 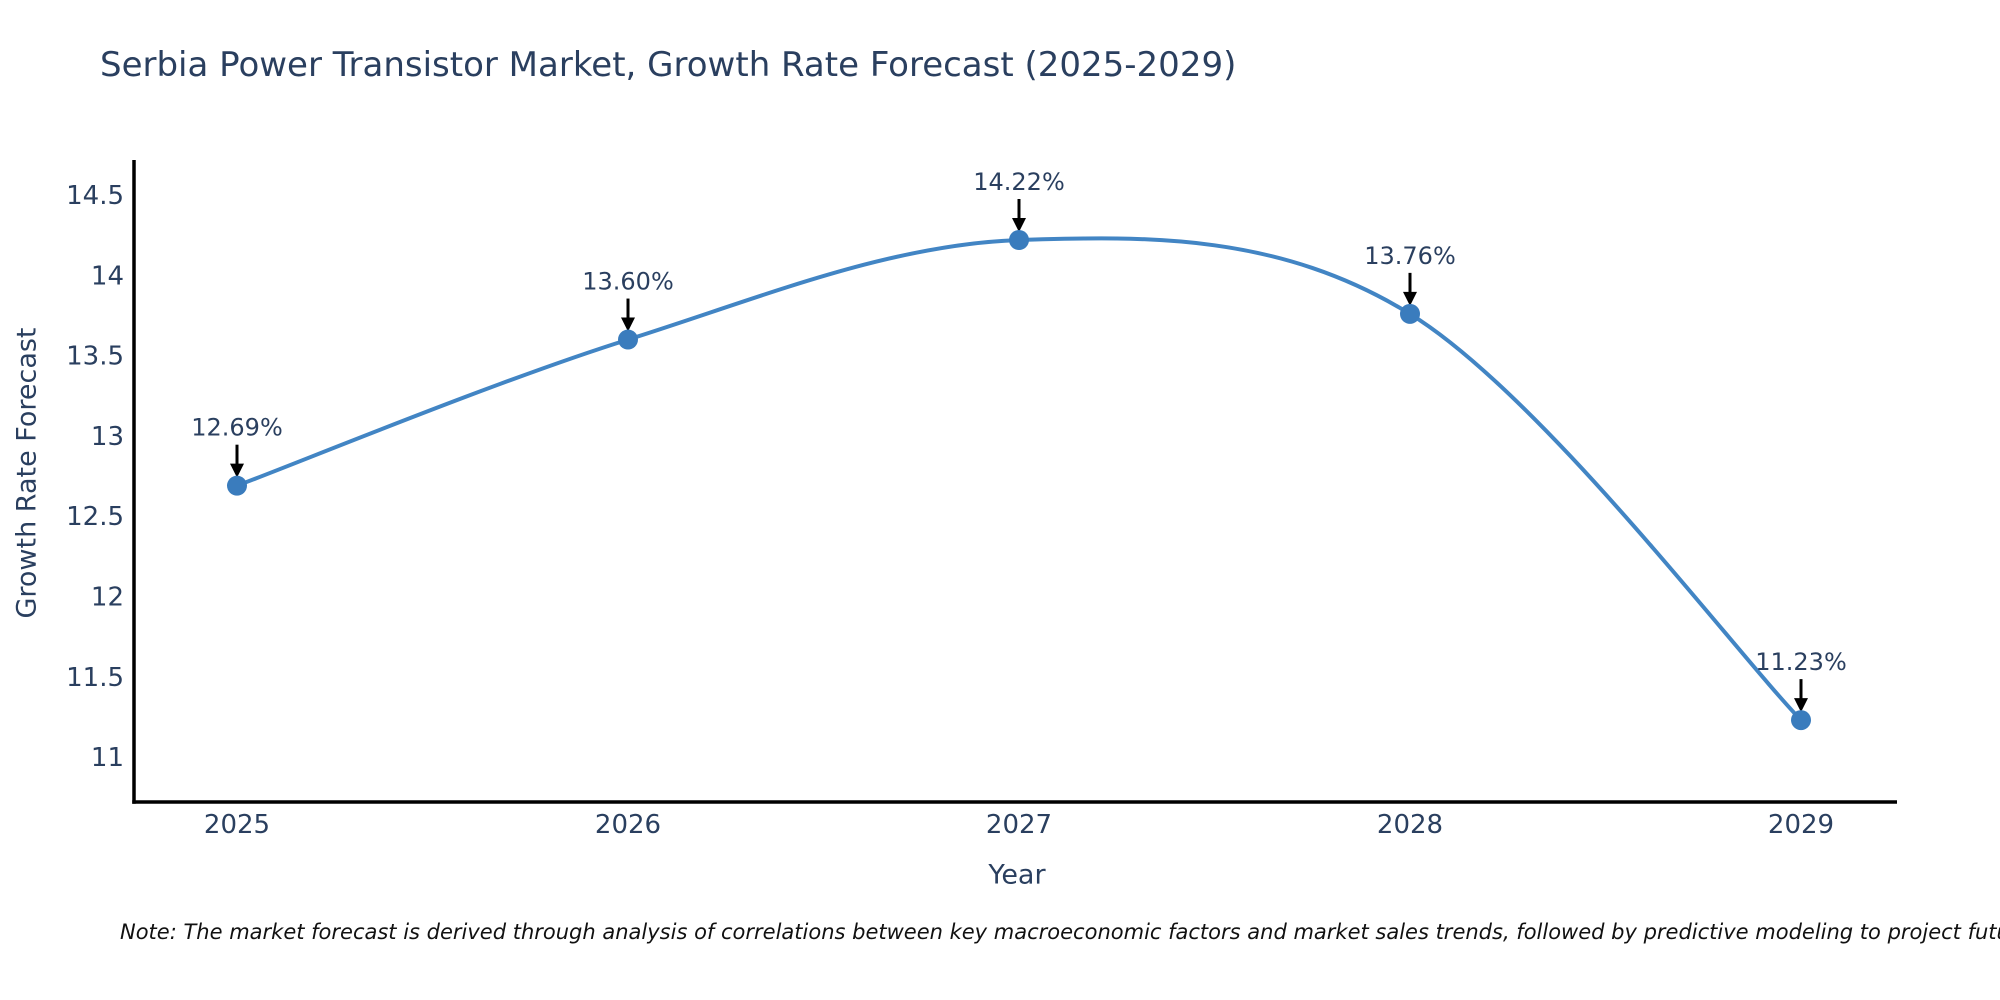 I want to click on x-tick-label: 2025, so click(x=237, y=825).